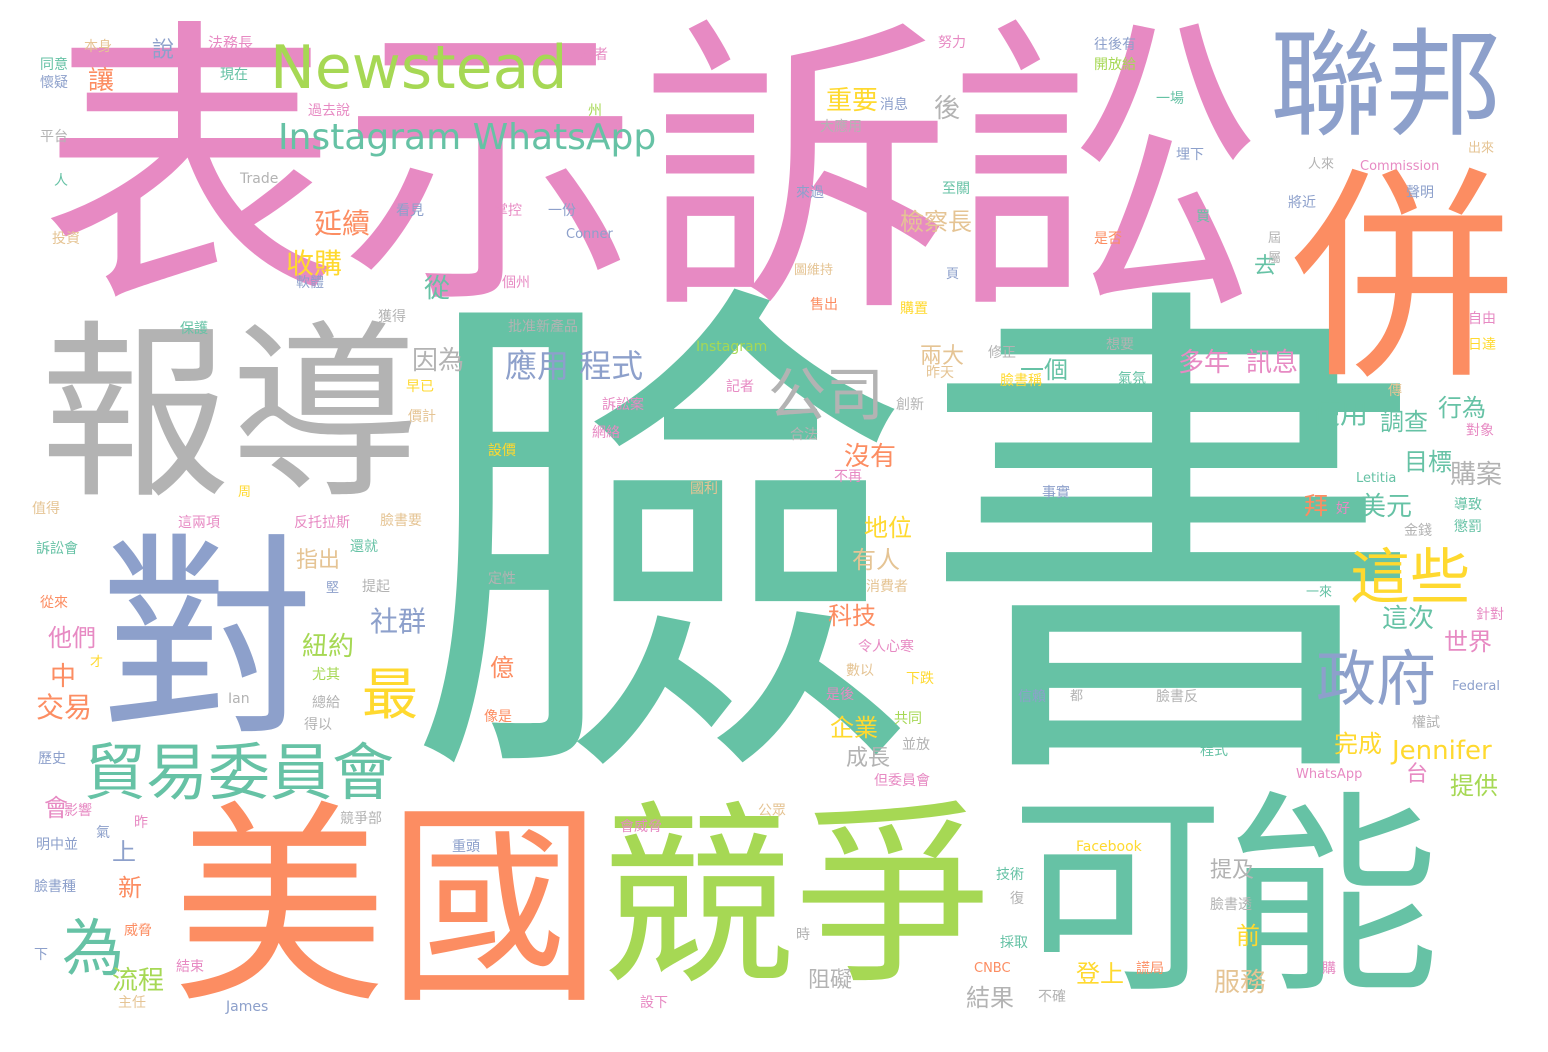  I want to click on word: 過去說, so click(329, 111).